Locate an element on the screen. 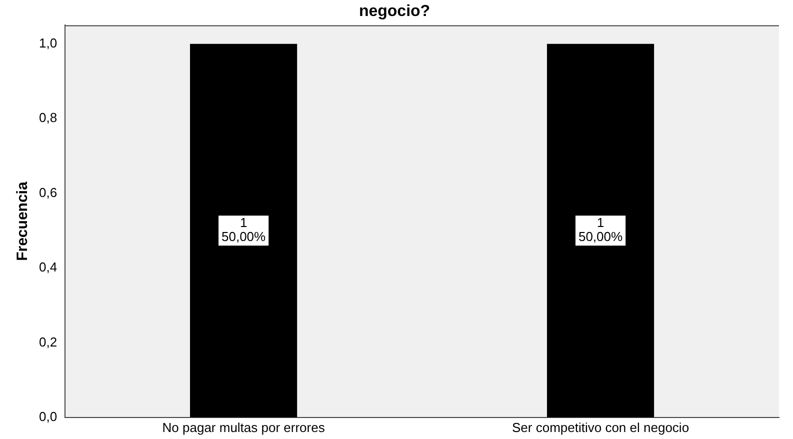 This screenshot has height=439, width=793. y-tick-label: 0,4 is located at coordinates (48, 267).